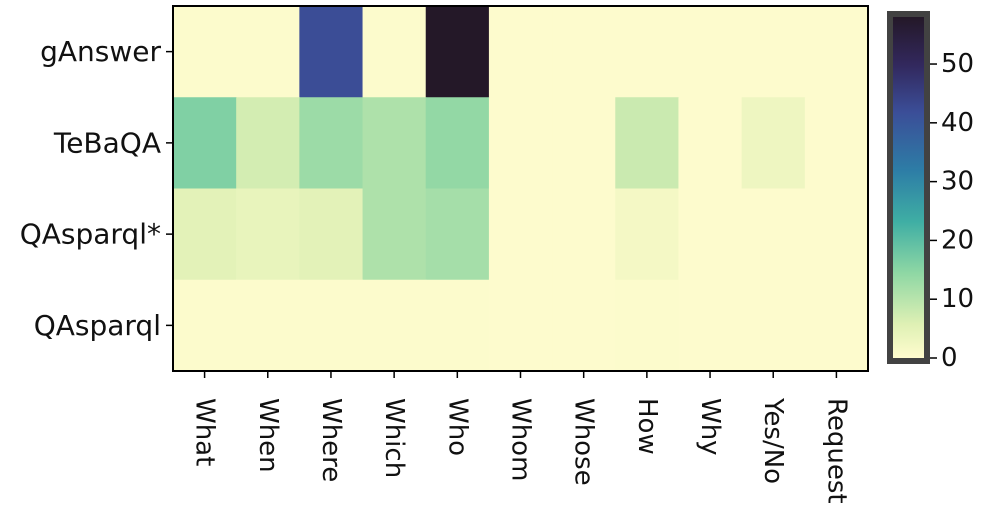 The image size is (1000, 525). Describe the element at coordinates (205, 52) in the screenshot. I see `heatmap-cell-ganswer-what` at that location.